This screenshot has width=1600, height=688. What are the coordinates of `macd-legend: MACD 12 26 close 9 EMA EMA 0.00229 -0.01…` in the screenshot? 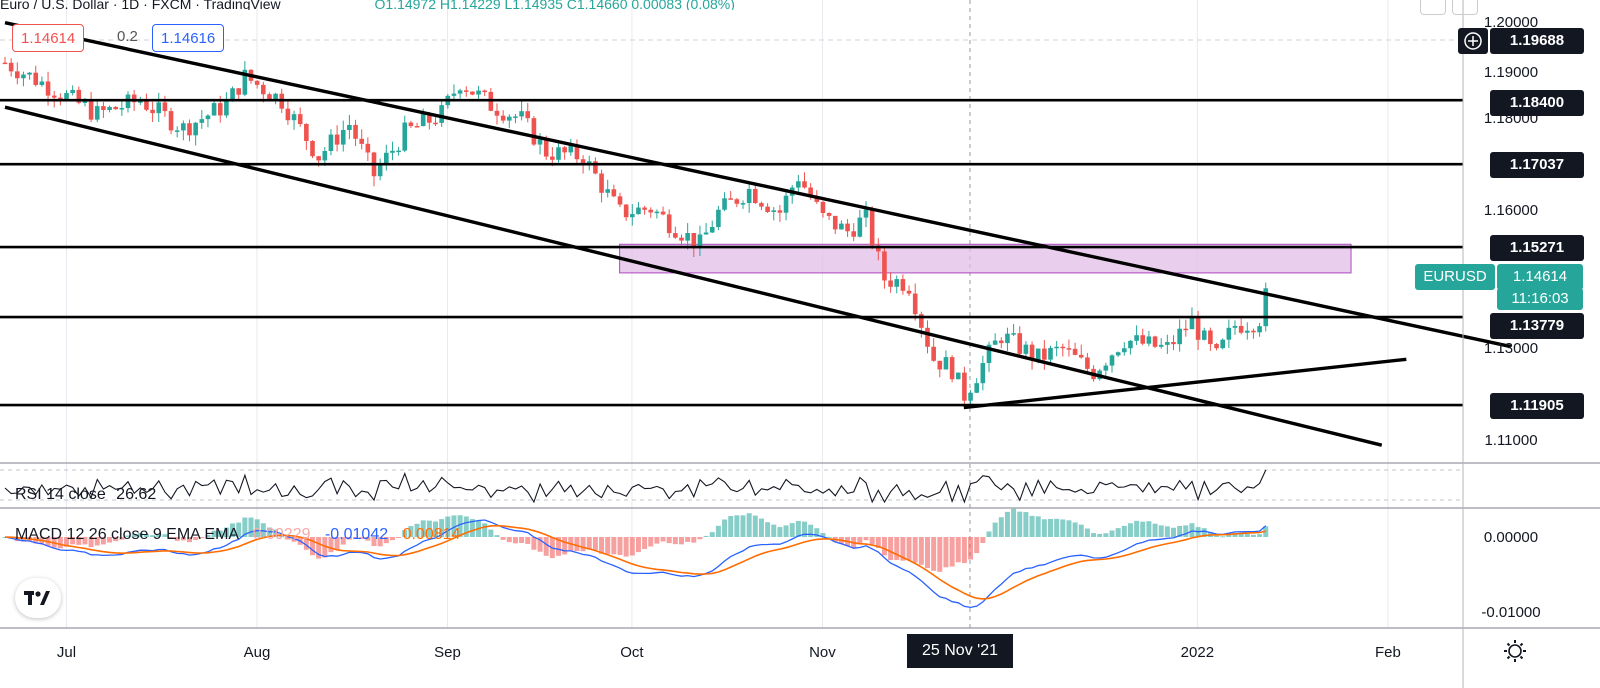 It's located at (237, 535).